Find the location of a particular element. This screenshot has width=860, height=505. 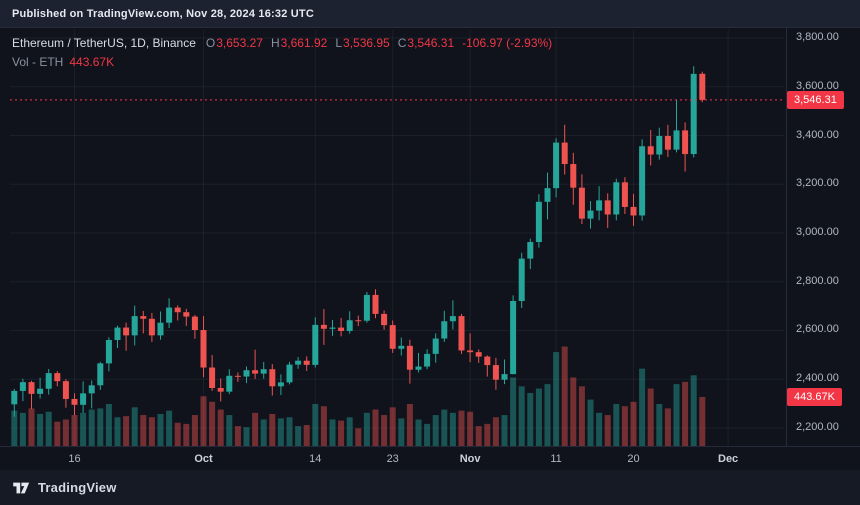

footer-bar: TradingView is located at coordinates (430, 487).